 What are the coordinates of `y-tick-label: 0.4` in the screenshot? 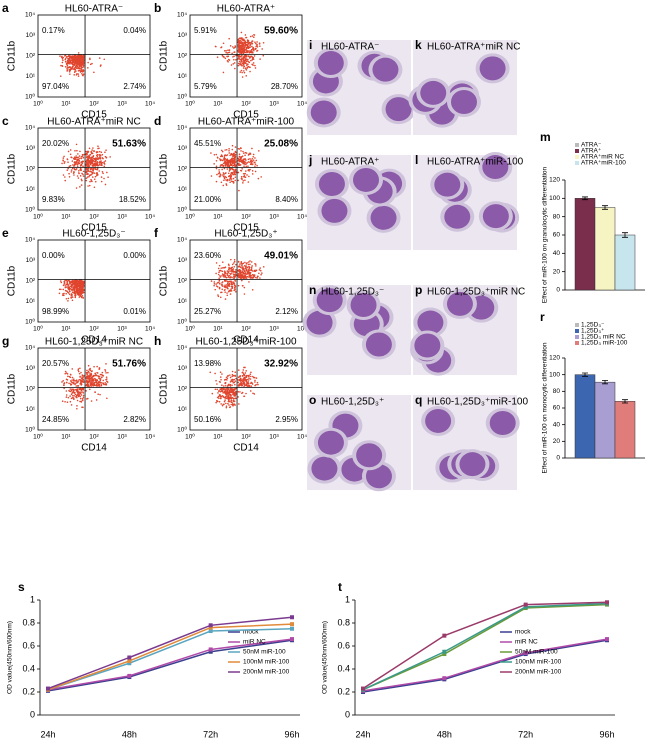 It's located at (28, 668).